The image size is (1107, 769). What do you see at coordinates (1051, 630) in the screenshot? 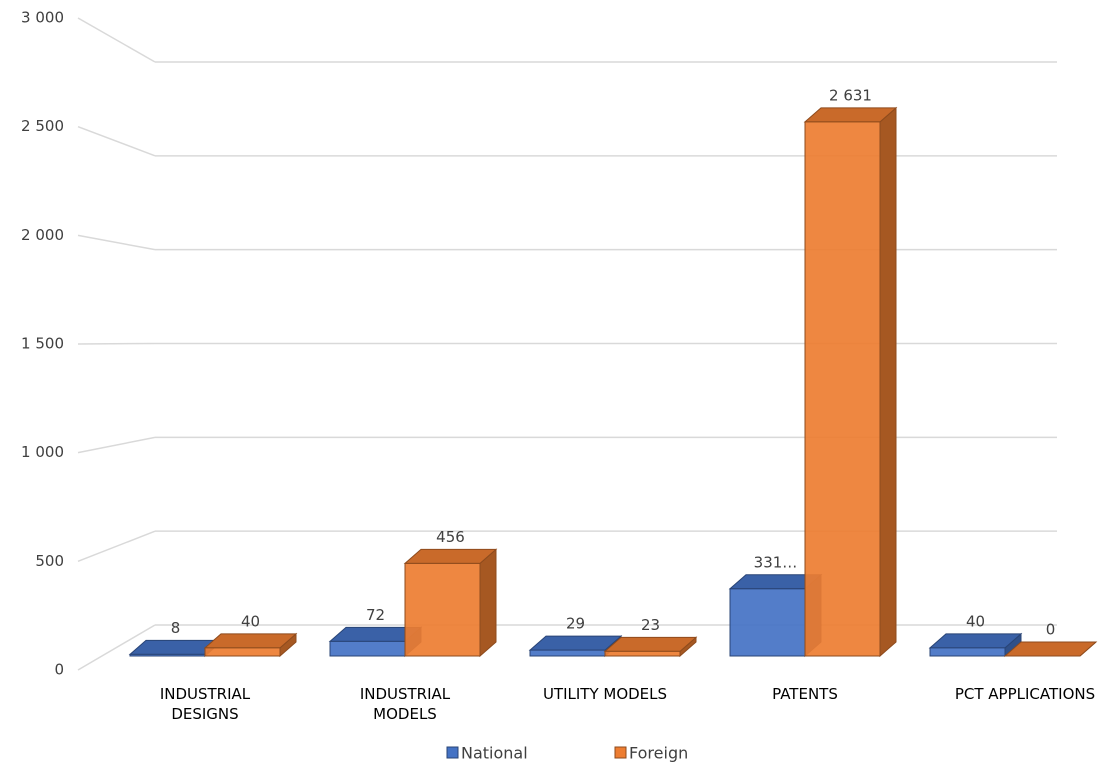
I see `data-label: 0` at bounding box center [1051, 630].